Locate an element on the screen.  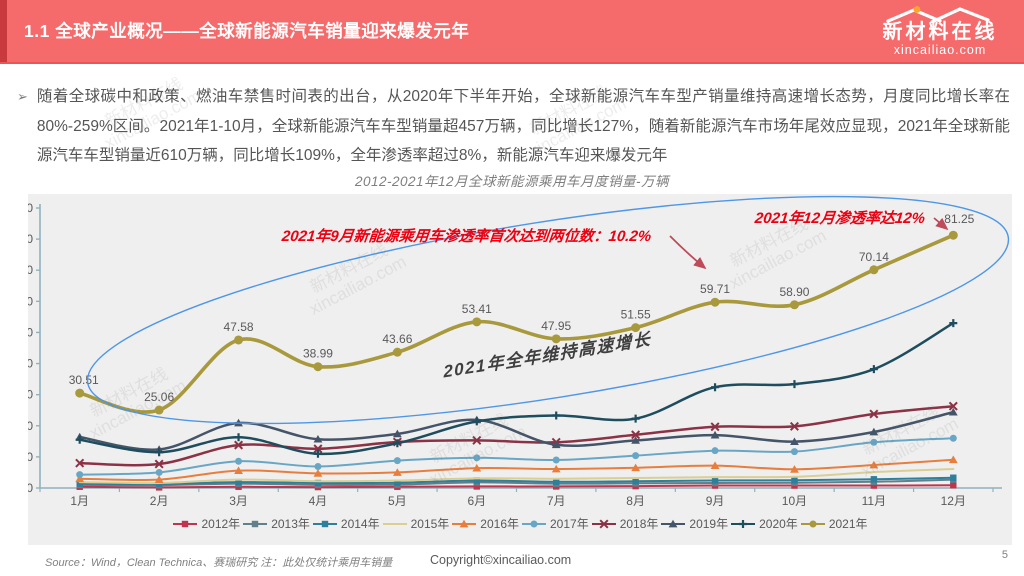
legend-item-2013年: 2013年 is located at coordinates (276, 523).